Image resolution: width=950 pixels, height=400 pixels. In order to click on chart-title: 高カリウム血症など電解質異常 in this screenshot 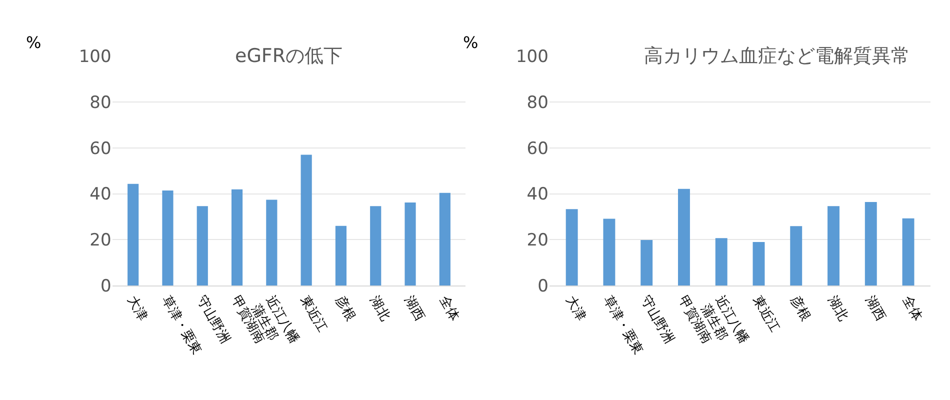, I will do `click(777, 56)`.